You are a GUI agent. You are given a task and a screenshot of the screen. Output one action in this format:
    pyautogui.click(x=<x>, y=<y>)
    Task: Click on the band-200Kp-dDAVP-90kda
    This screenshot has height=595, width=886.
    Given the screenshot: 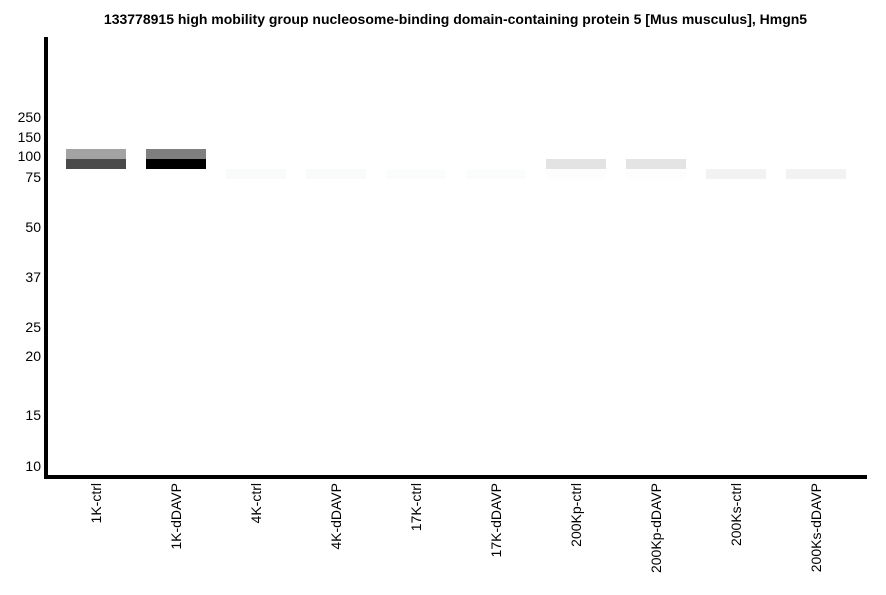 What is the action you would take?
    pyautogui.click(x=656, y=164)
    